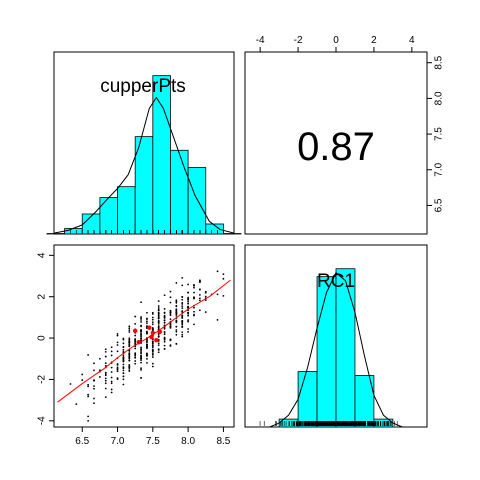 The height and width of the screenshot is (480, 480). Describe the element at coordinates (336, 281) in the screenshot. I see `diag-label-RC1: RC1` at that location.